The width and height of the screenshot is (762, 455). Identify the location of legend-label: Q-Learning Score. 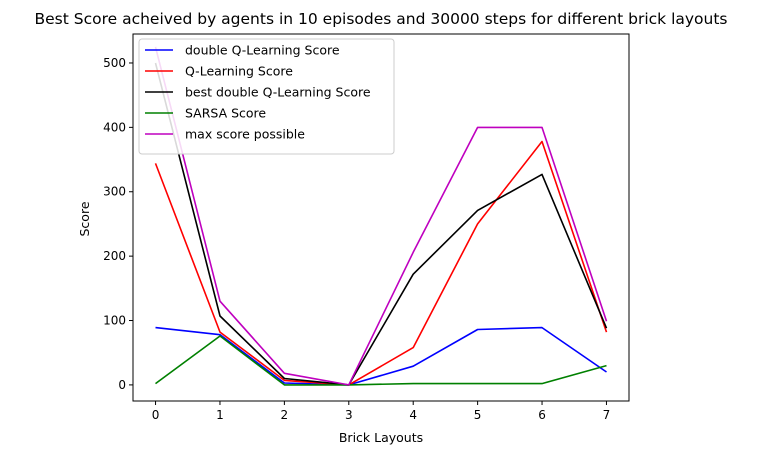
(239, 71).